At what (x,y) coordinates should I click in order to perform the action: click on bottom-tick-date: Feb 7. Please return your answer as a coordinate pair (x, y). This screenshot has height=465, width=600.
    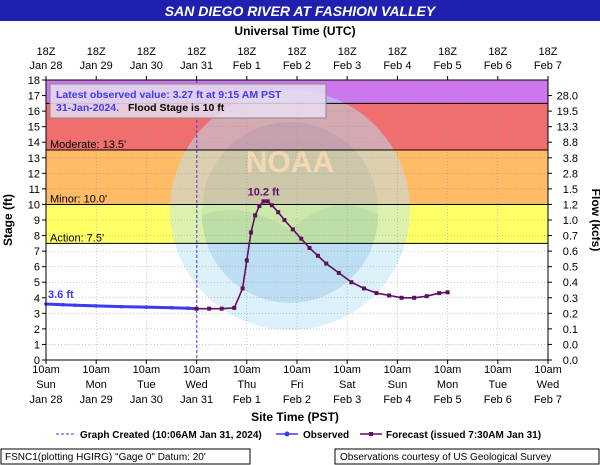
    Looking at the image, I should click on (548, 400).